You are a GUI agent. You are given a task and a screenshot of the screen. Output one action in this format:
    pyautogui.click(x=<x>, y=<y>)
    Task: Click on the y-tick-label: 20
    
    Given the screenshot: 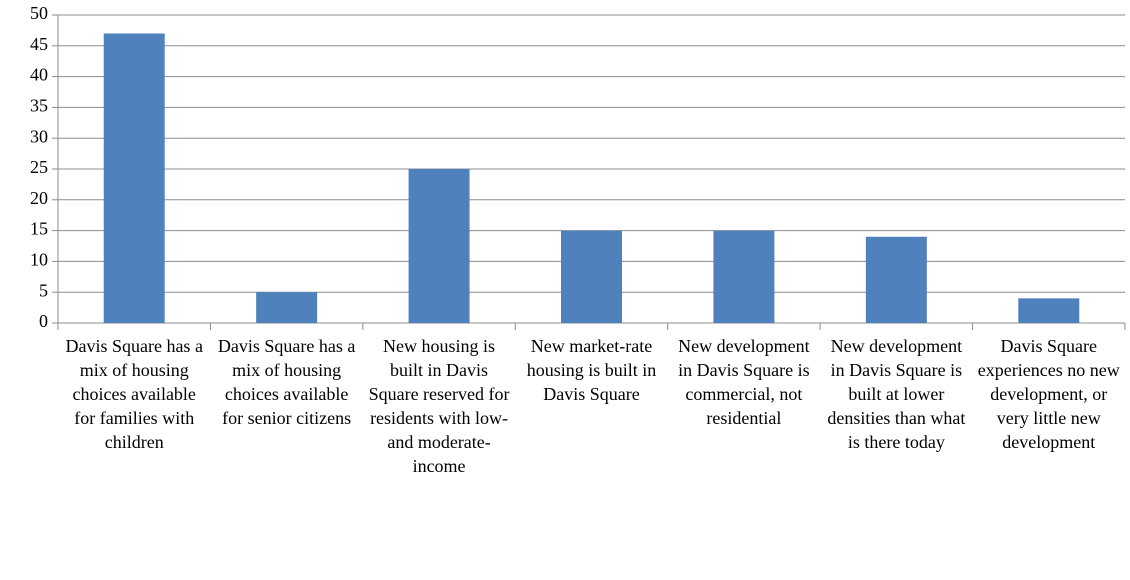 What is the action you would take?
    pyautogui.click(x=39, y=198)
    